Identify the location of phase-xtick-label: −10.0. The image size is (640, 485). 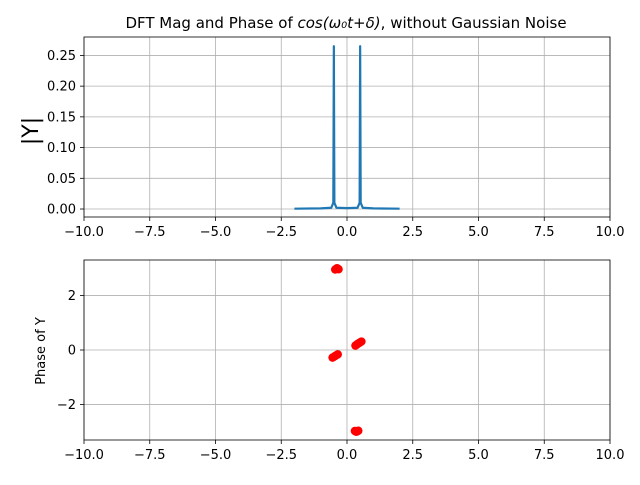
(84, 455).